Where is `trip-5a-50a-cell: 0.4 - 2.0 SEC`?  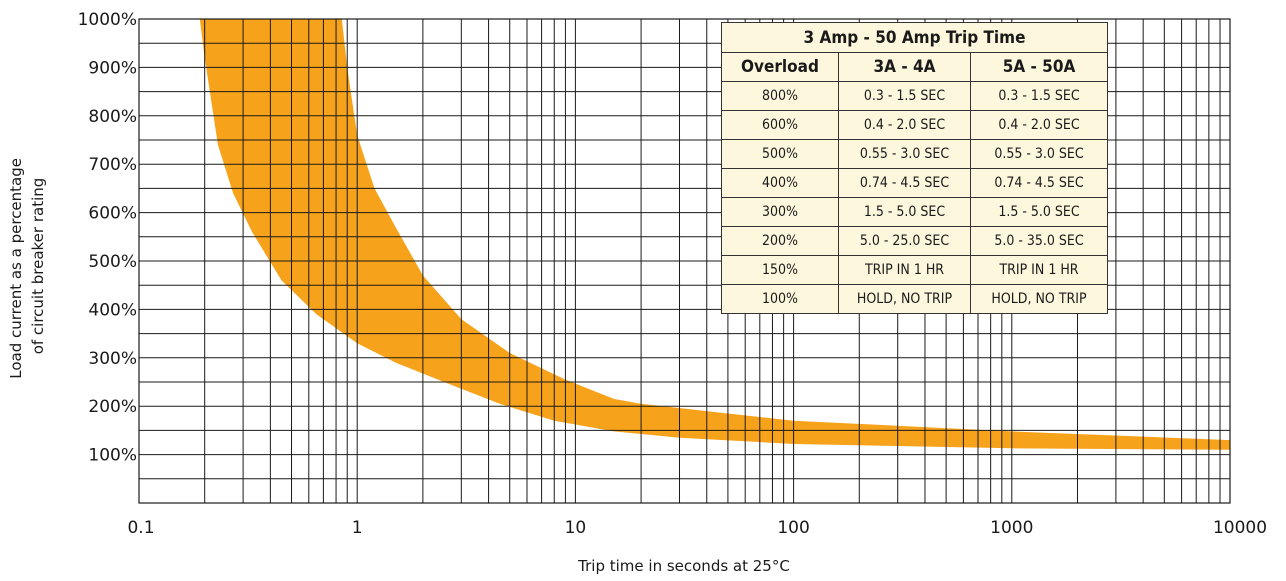
trip-5a-50a-cell: 0.4 - 2.0 SEC is located at coordinates (1039, 125).